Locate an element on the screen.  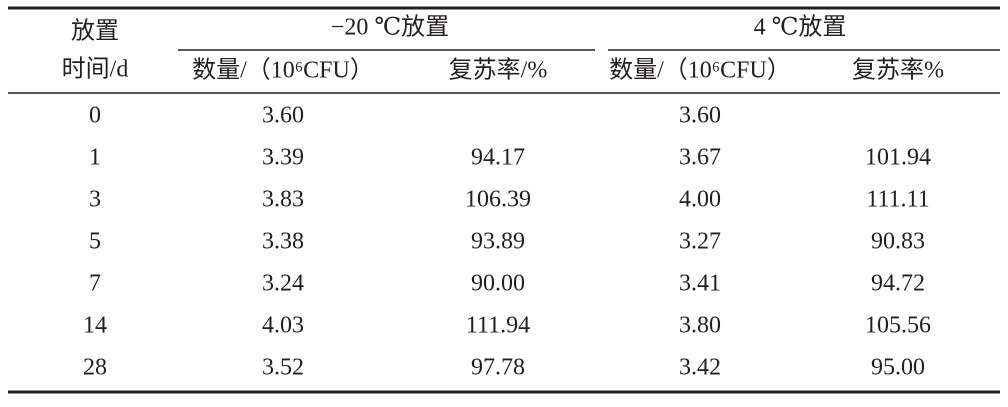
cell: 94.72 is located at coordinates (898, 284).